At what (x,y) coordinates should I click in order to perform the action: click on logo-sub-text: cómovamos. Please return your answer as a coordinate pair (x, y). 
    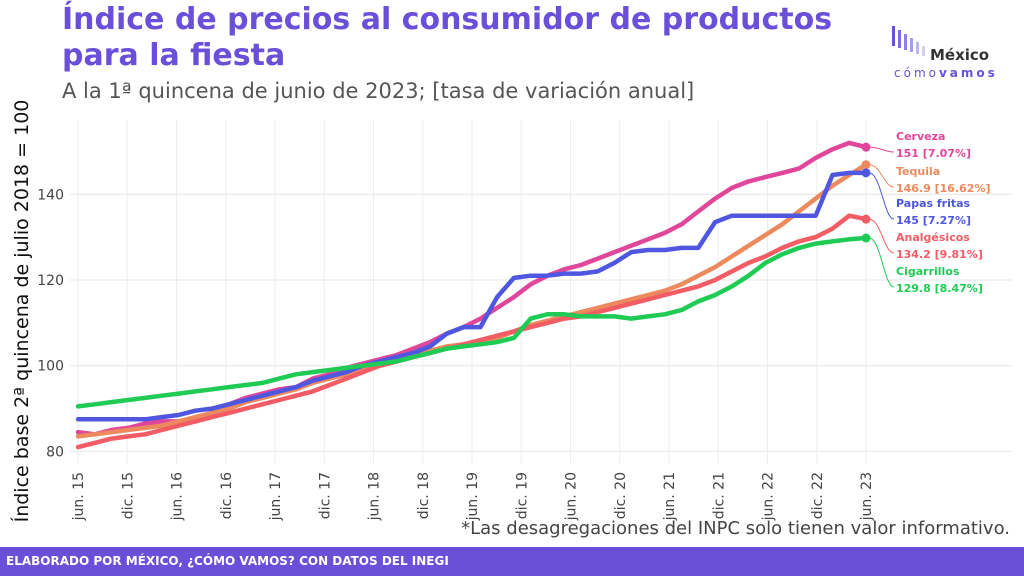
    Looking at the image, I should click on (946, 73).